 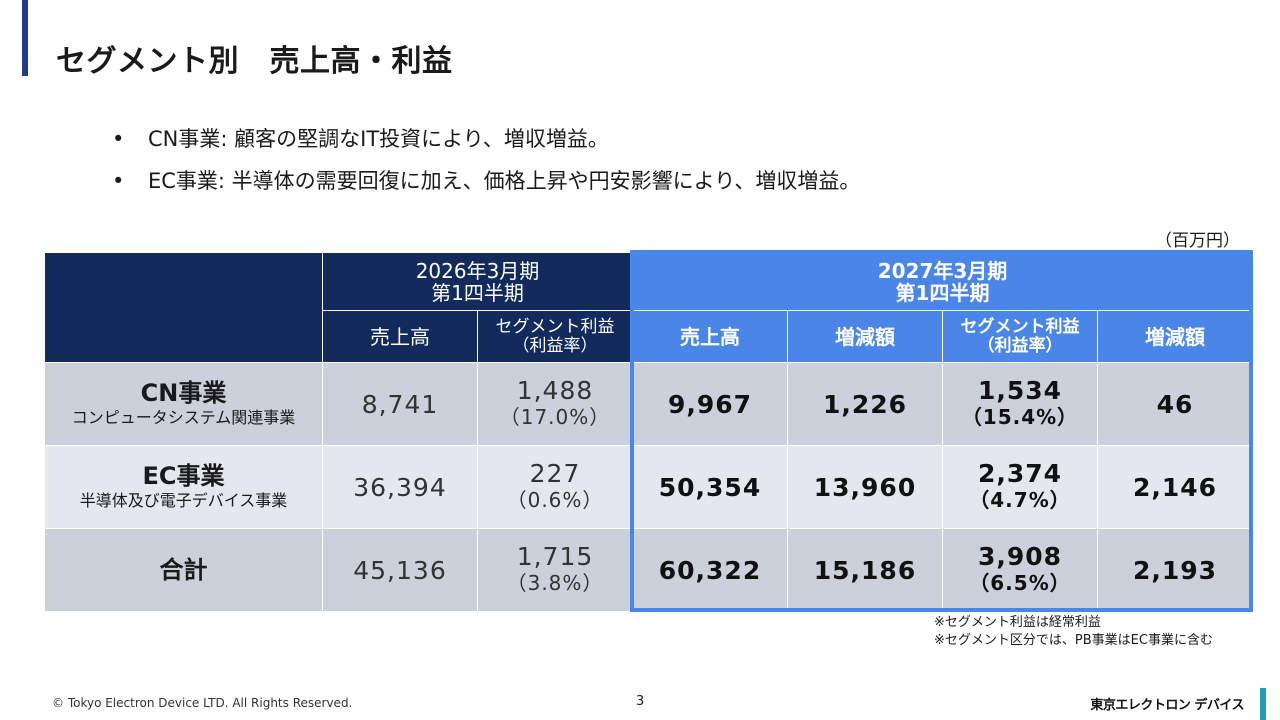 I want to click on slide-title: セグメント別 売上高・利益, so click(x=254, y=61).